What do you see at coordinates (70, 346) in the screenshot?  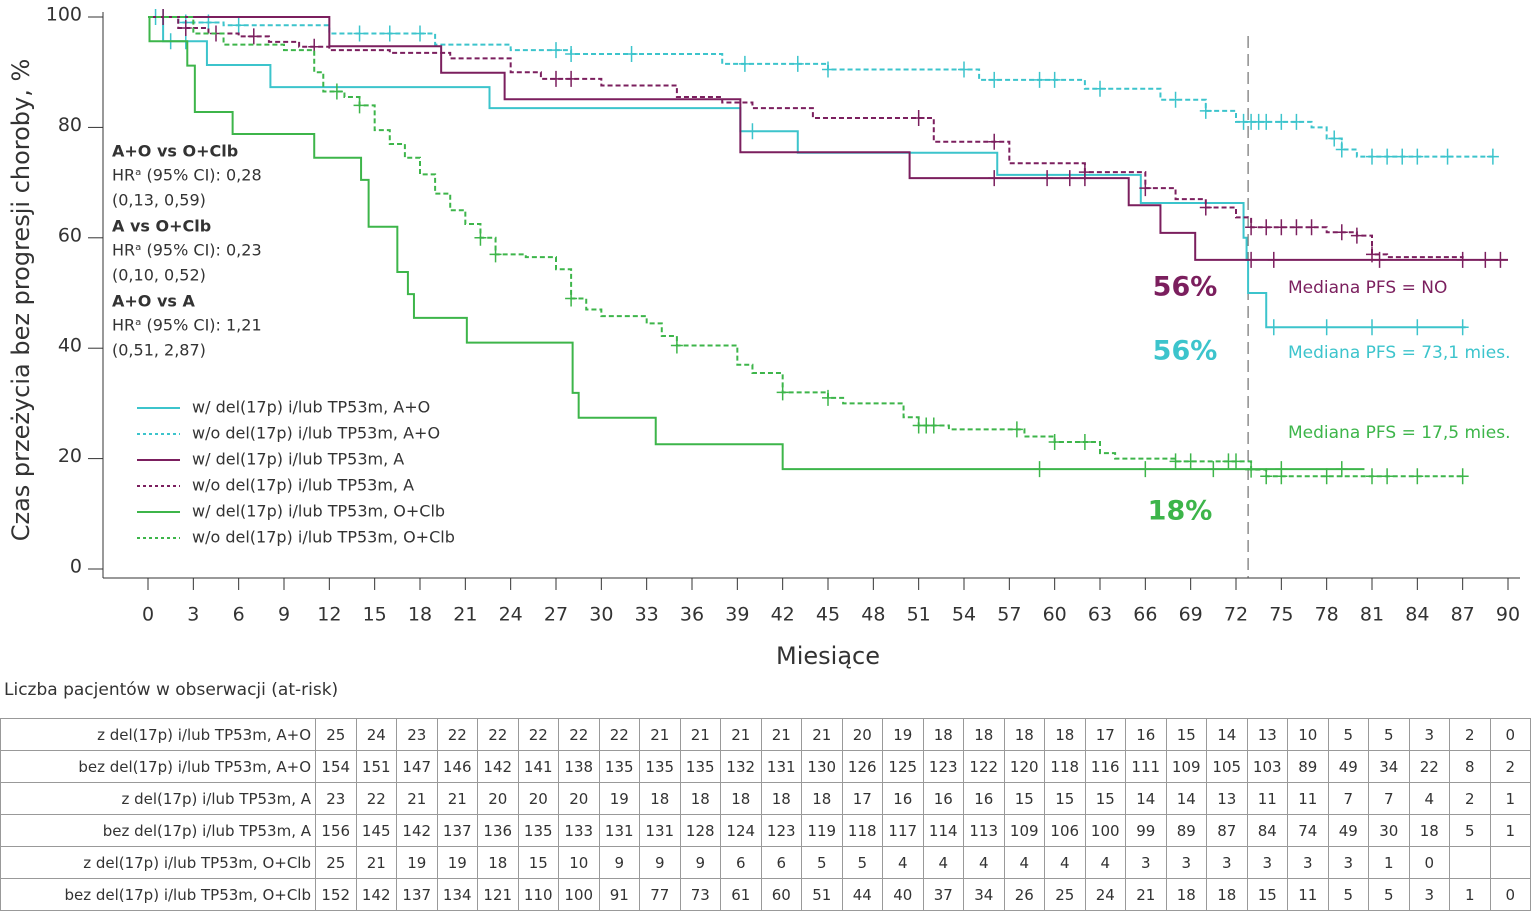 I see `y-tick-label: 40` at bounding box center [70, 346].